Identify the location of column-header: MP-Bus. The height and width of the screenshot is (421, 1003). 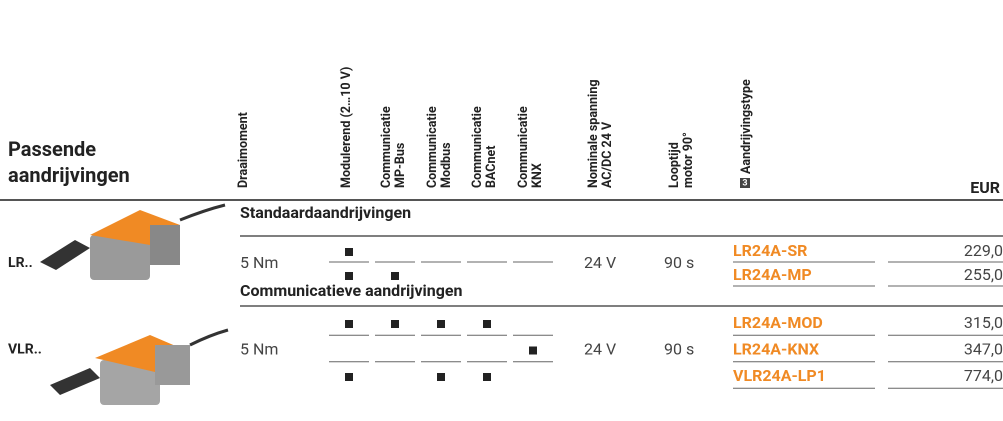
(400, 165).